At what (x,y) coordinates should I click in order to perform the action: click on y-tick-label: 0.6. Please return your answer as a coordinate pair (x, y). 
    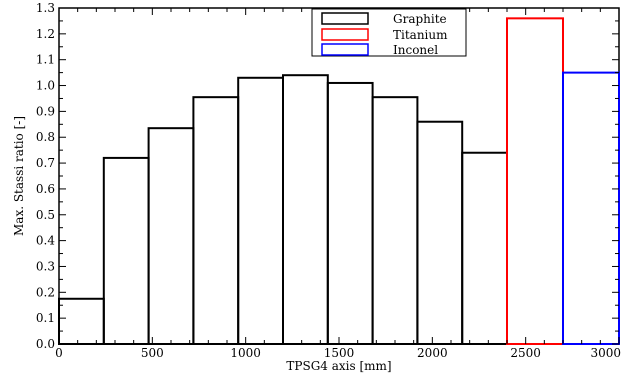
    Looking at the image, I should click on (45, 189).